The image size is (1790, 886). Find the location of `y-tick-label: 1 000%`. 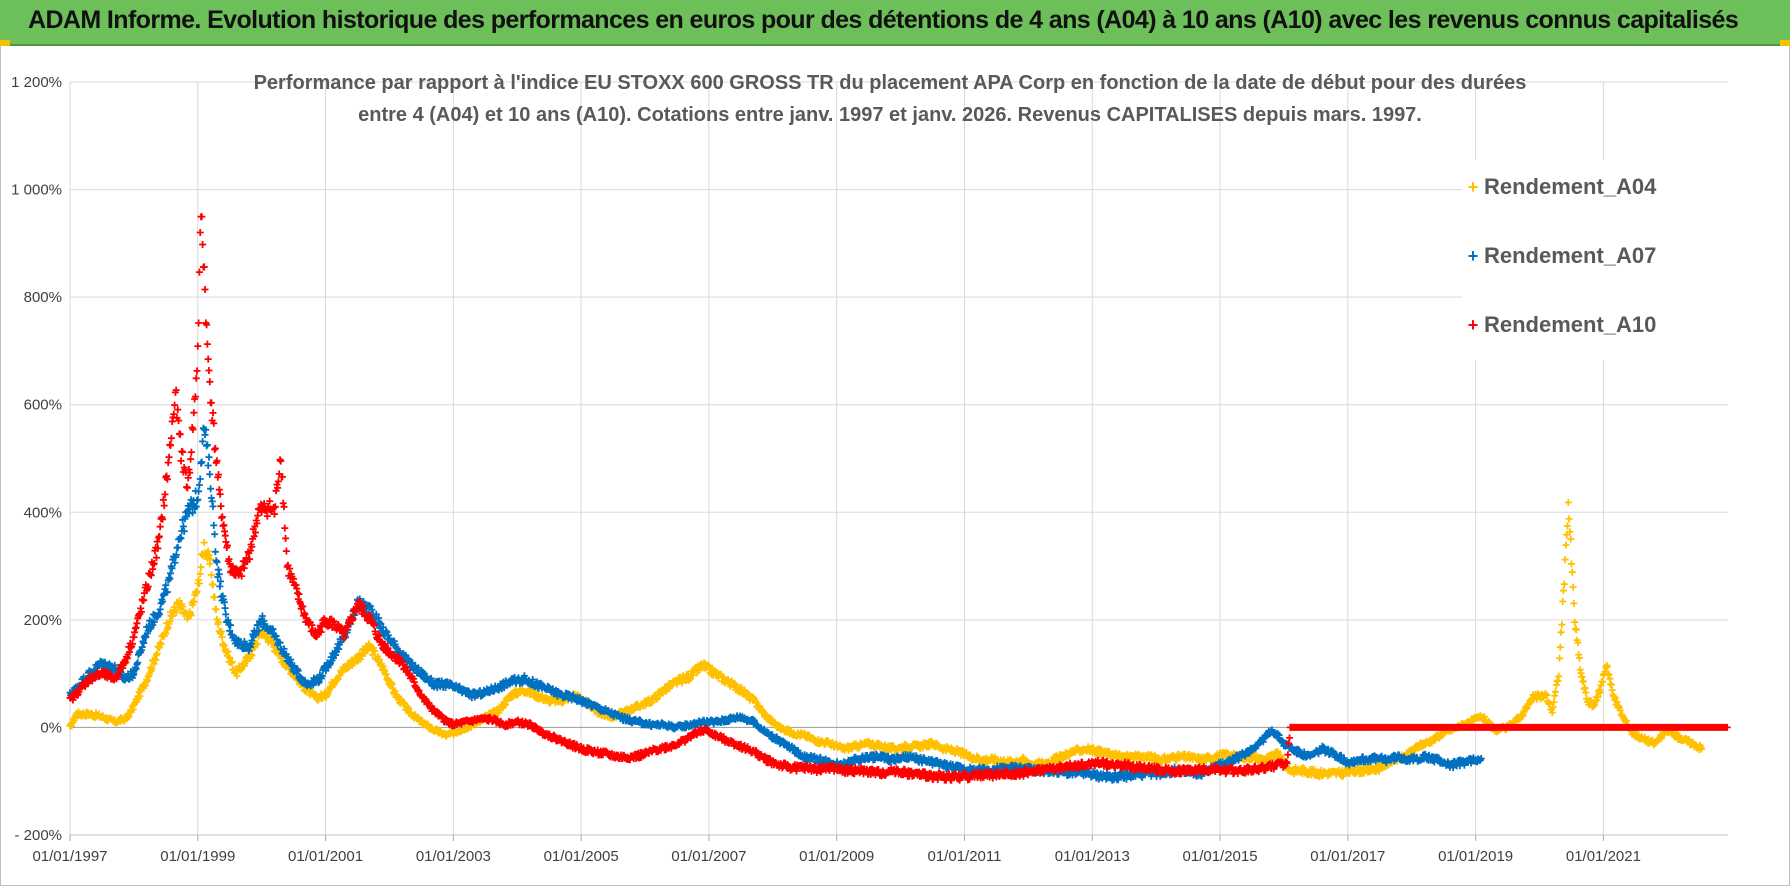

y-tick-label: 1 000% is located at coordinates (36, 190).